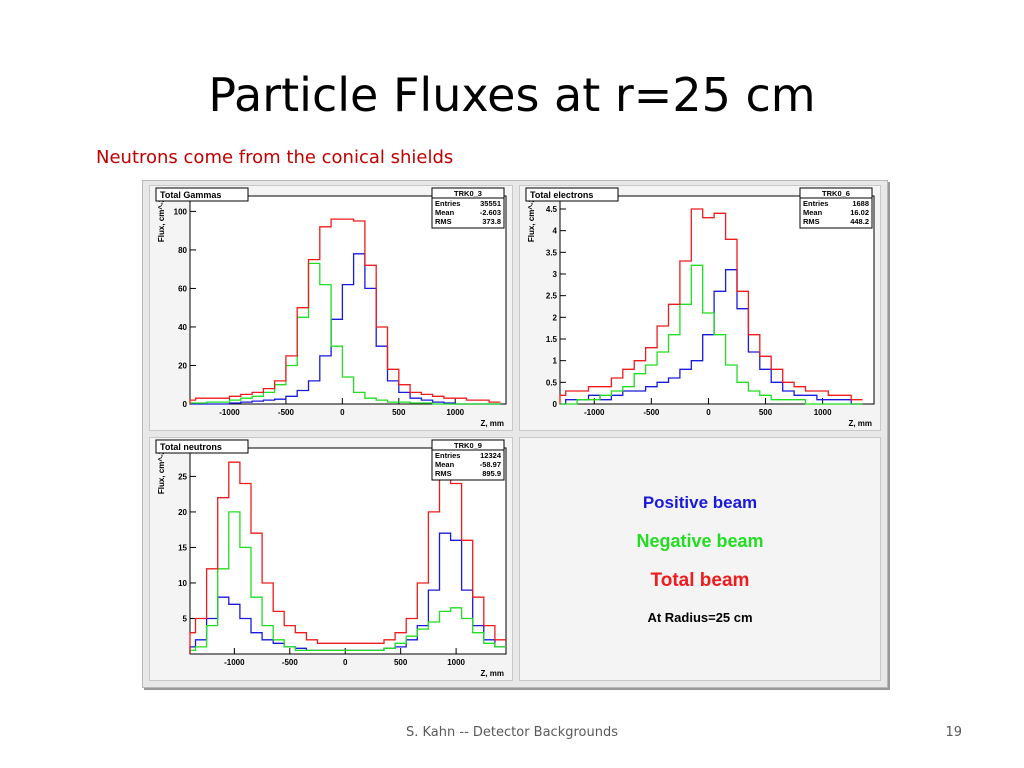 This screenshot has height=768, width=1024. Describe the element at coordinates (182, 476) in the screenshot. I see `y-tick-label: 25` at that location.